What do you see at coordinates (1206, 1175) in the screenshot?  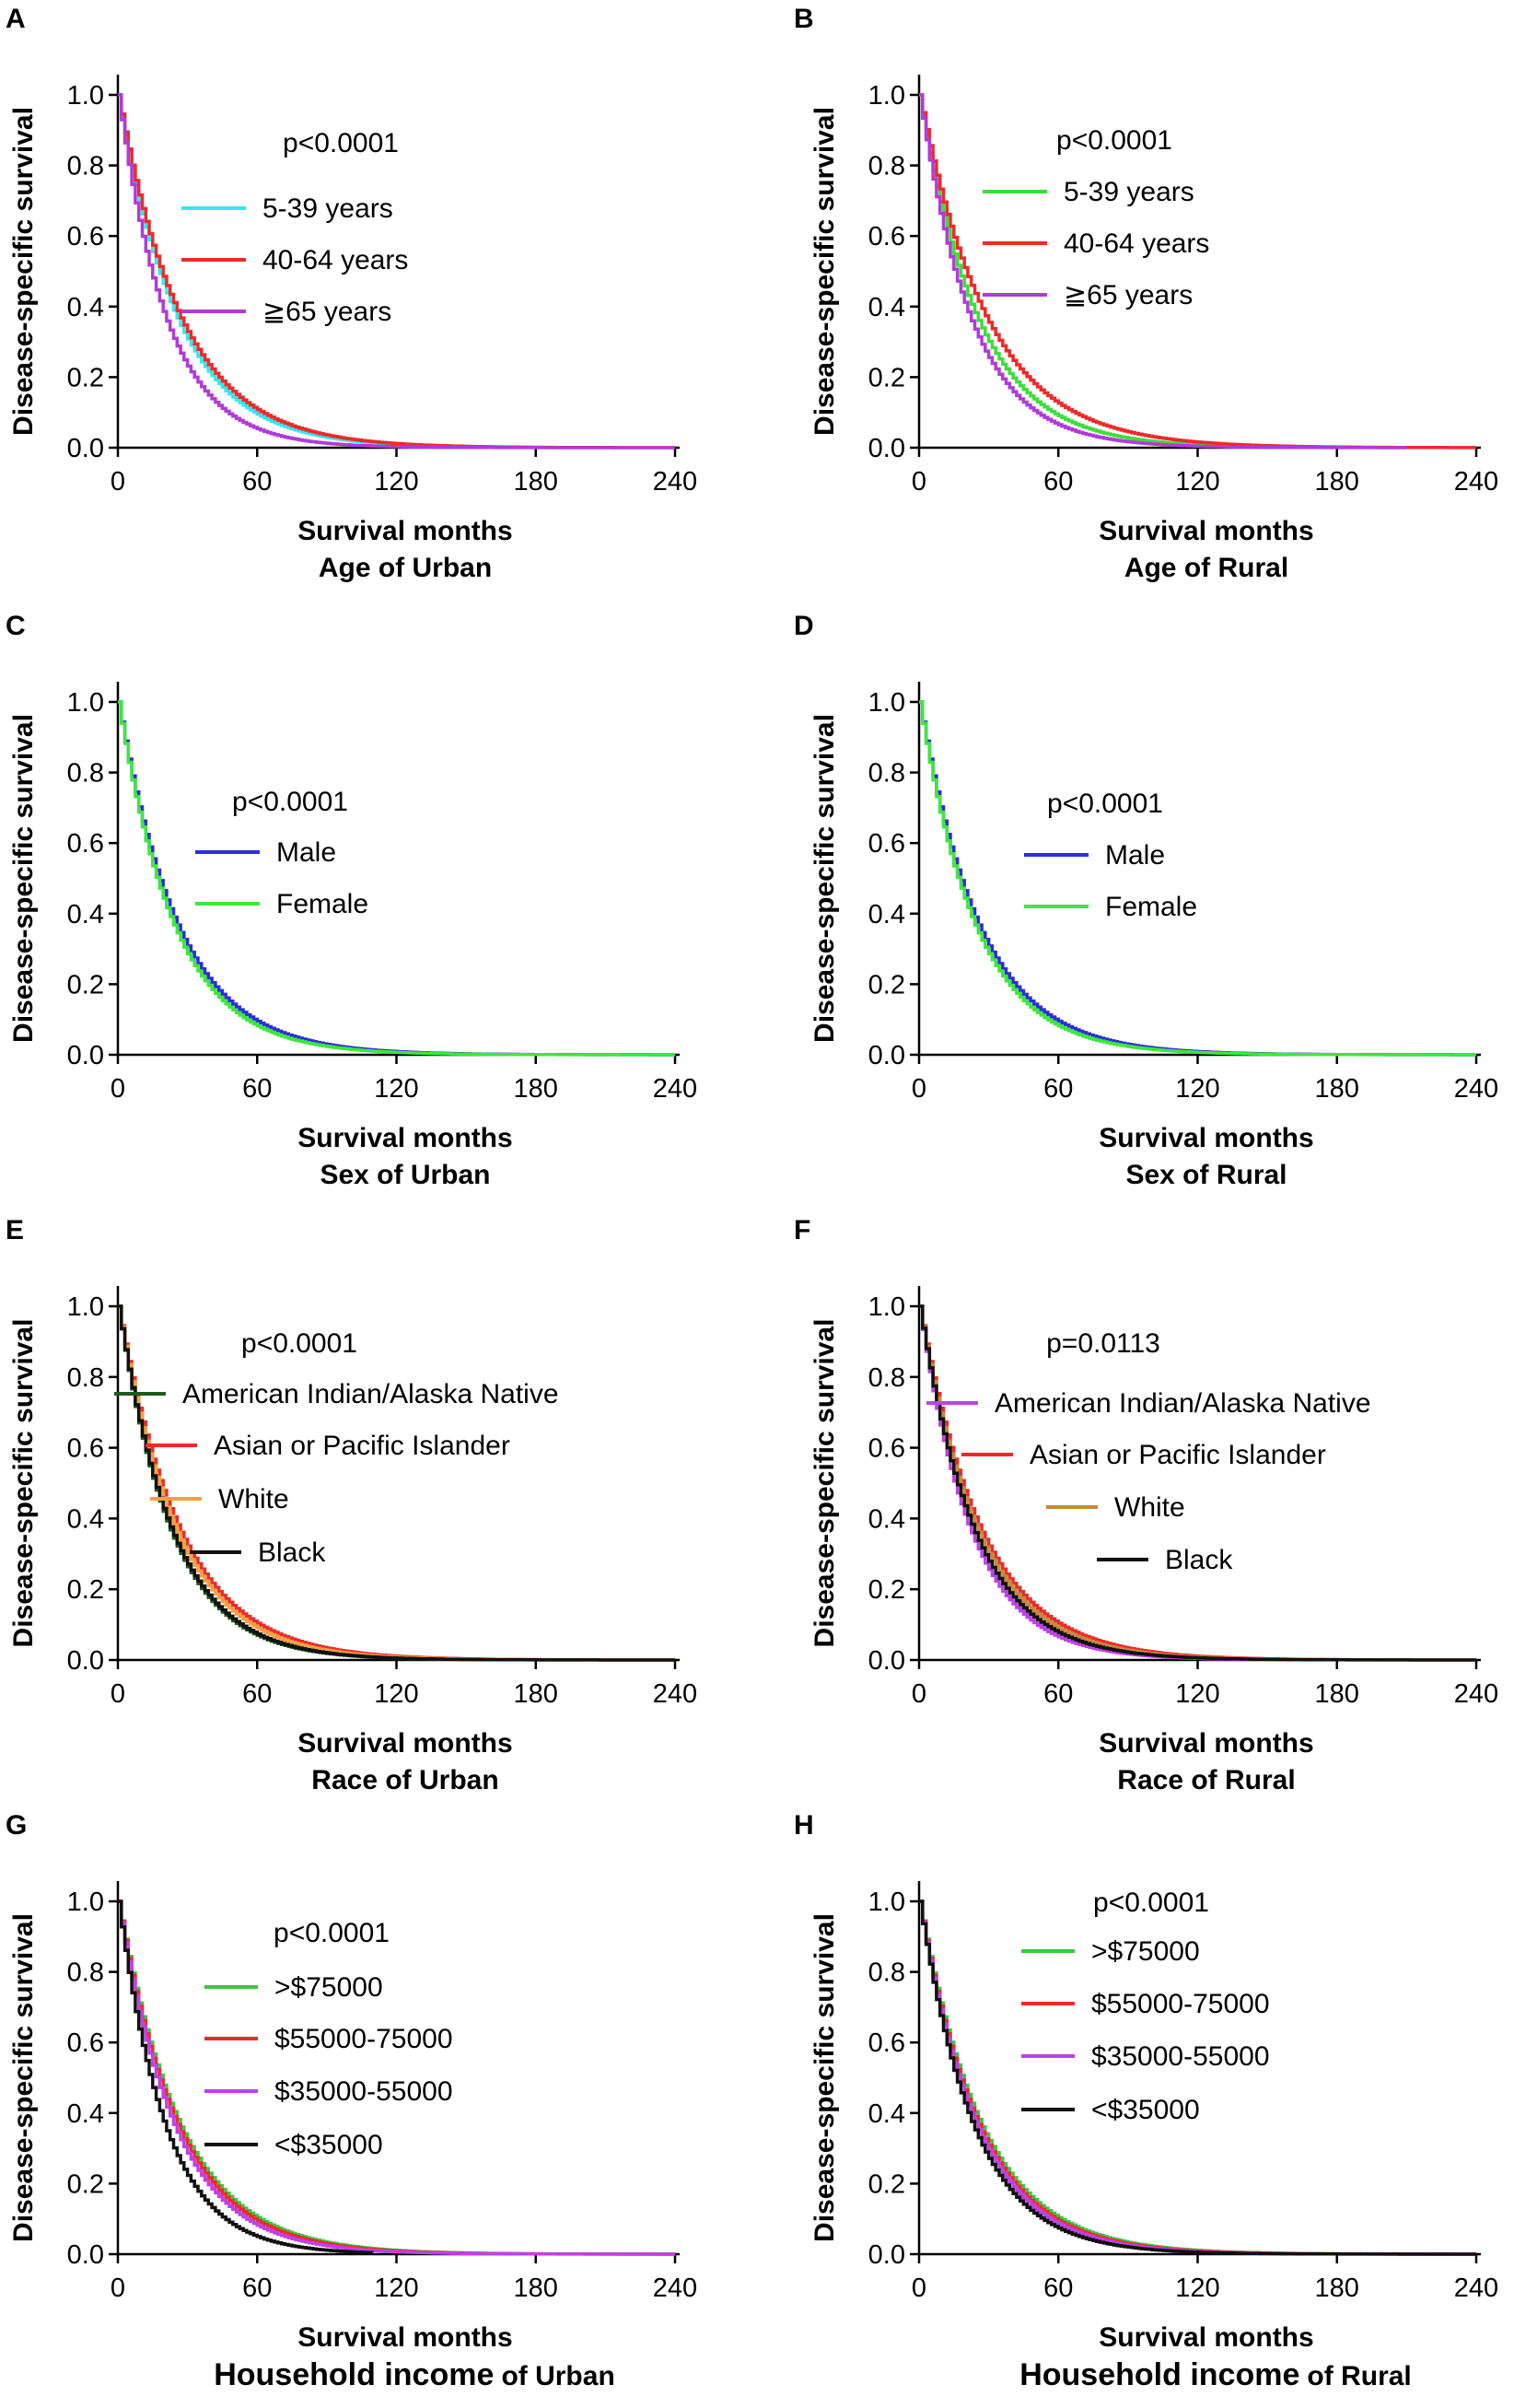 I see `x-axis-subtitle: Sex of Rural` at bounding box center [1206, 1175].